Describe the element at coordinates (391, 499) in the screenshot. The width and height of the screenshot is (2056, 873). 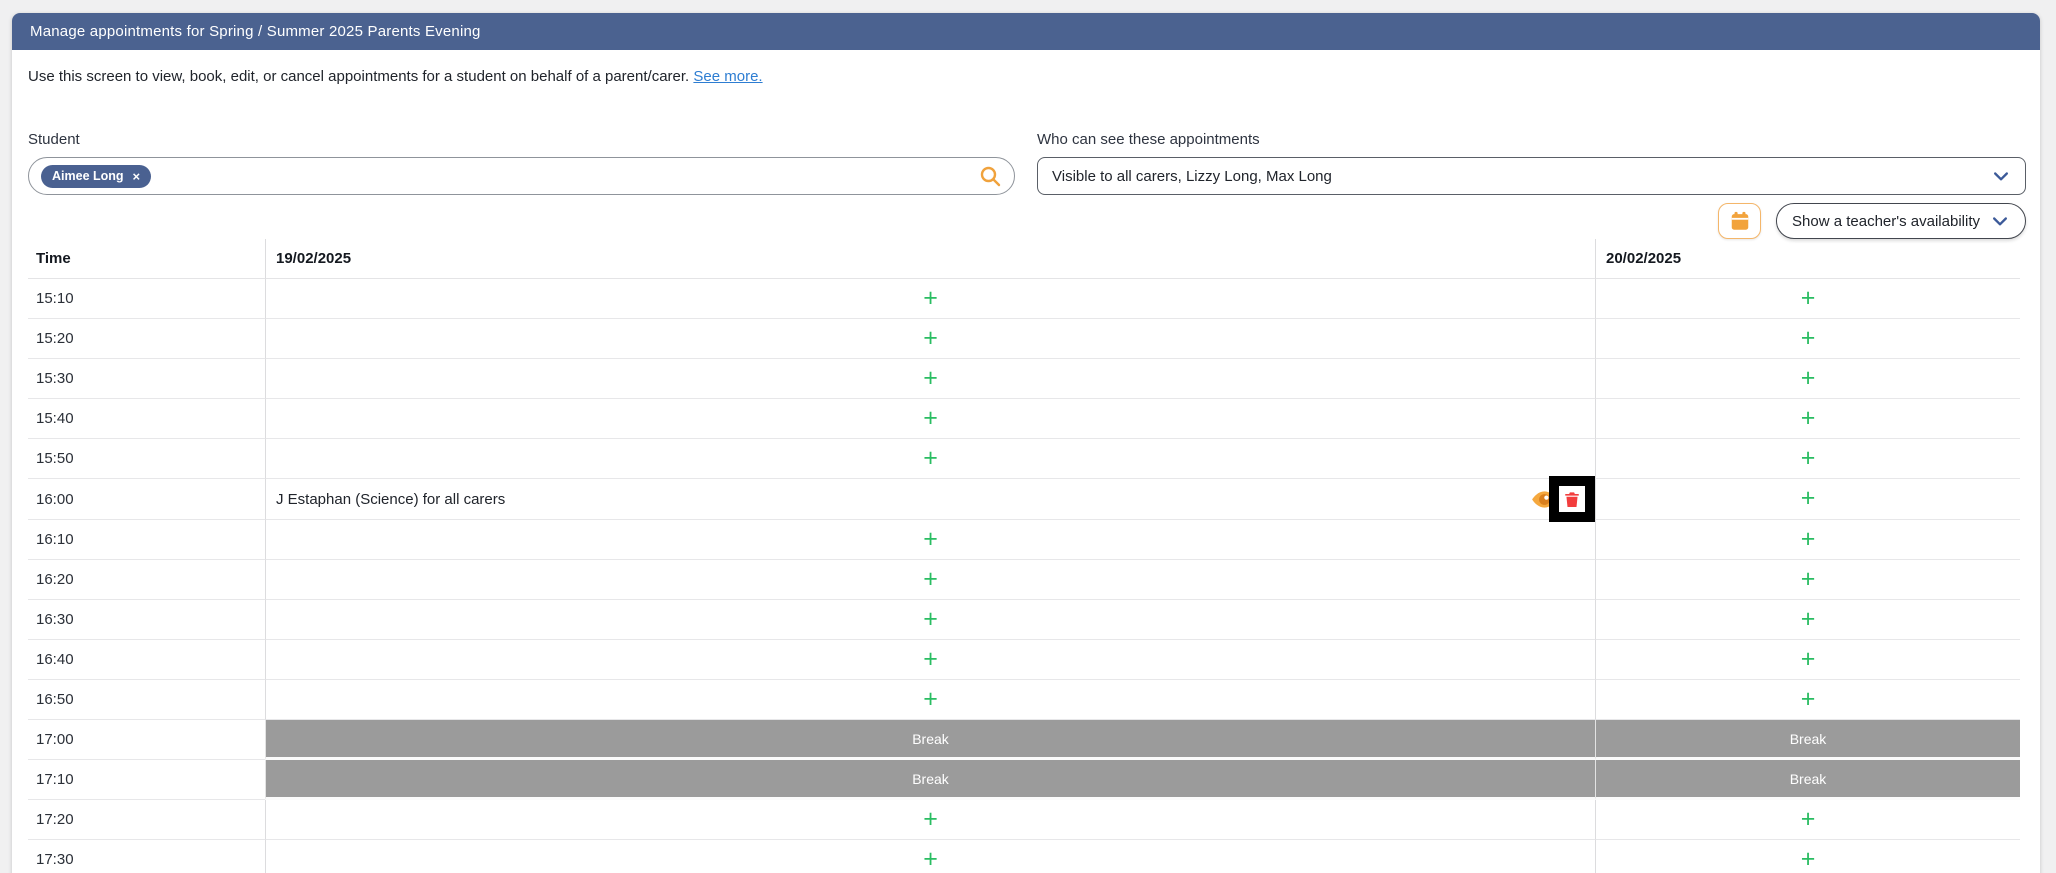
I see `appointment-label: J Estaphan (Science) for all carers` at that location.